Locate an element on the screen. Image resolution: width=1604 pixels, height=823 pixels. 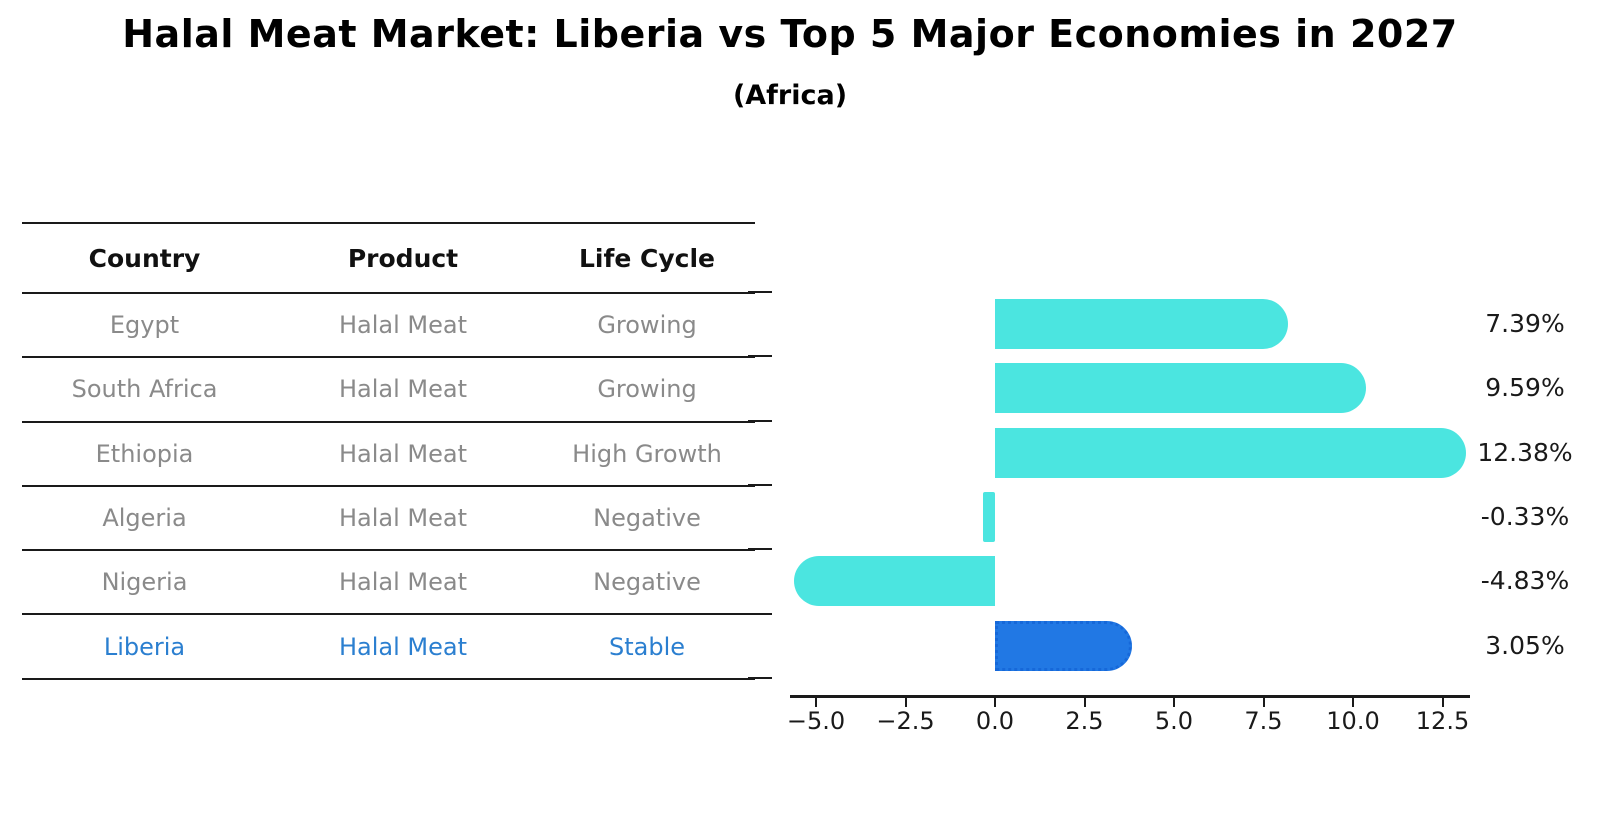
table-cell-country: Egypt is located at coordinates (144, 325).